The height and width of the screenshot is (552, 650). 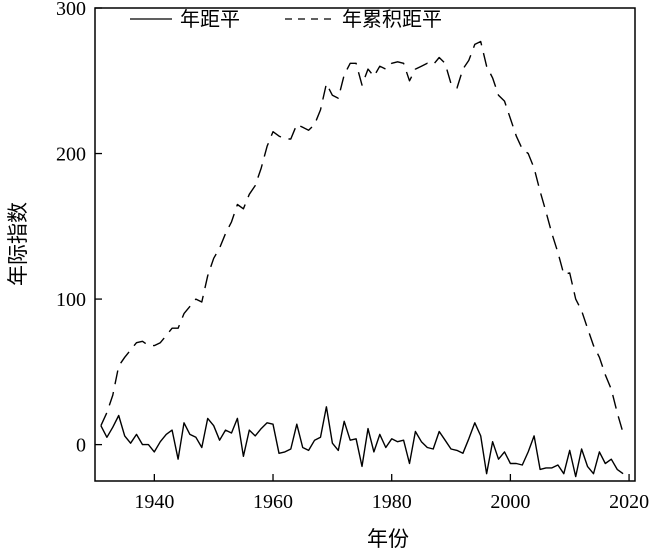 I want to click on x-axis-title: 年份, so click(x=388, y=539).